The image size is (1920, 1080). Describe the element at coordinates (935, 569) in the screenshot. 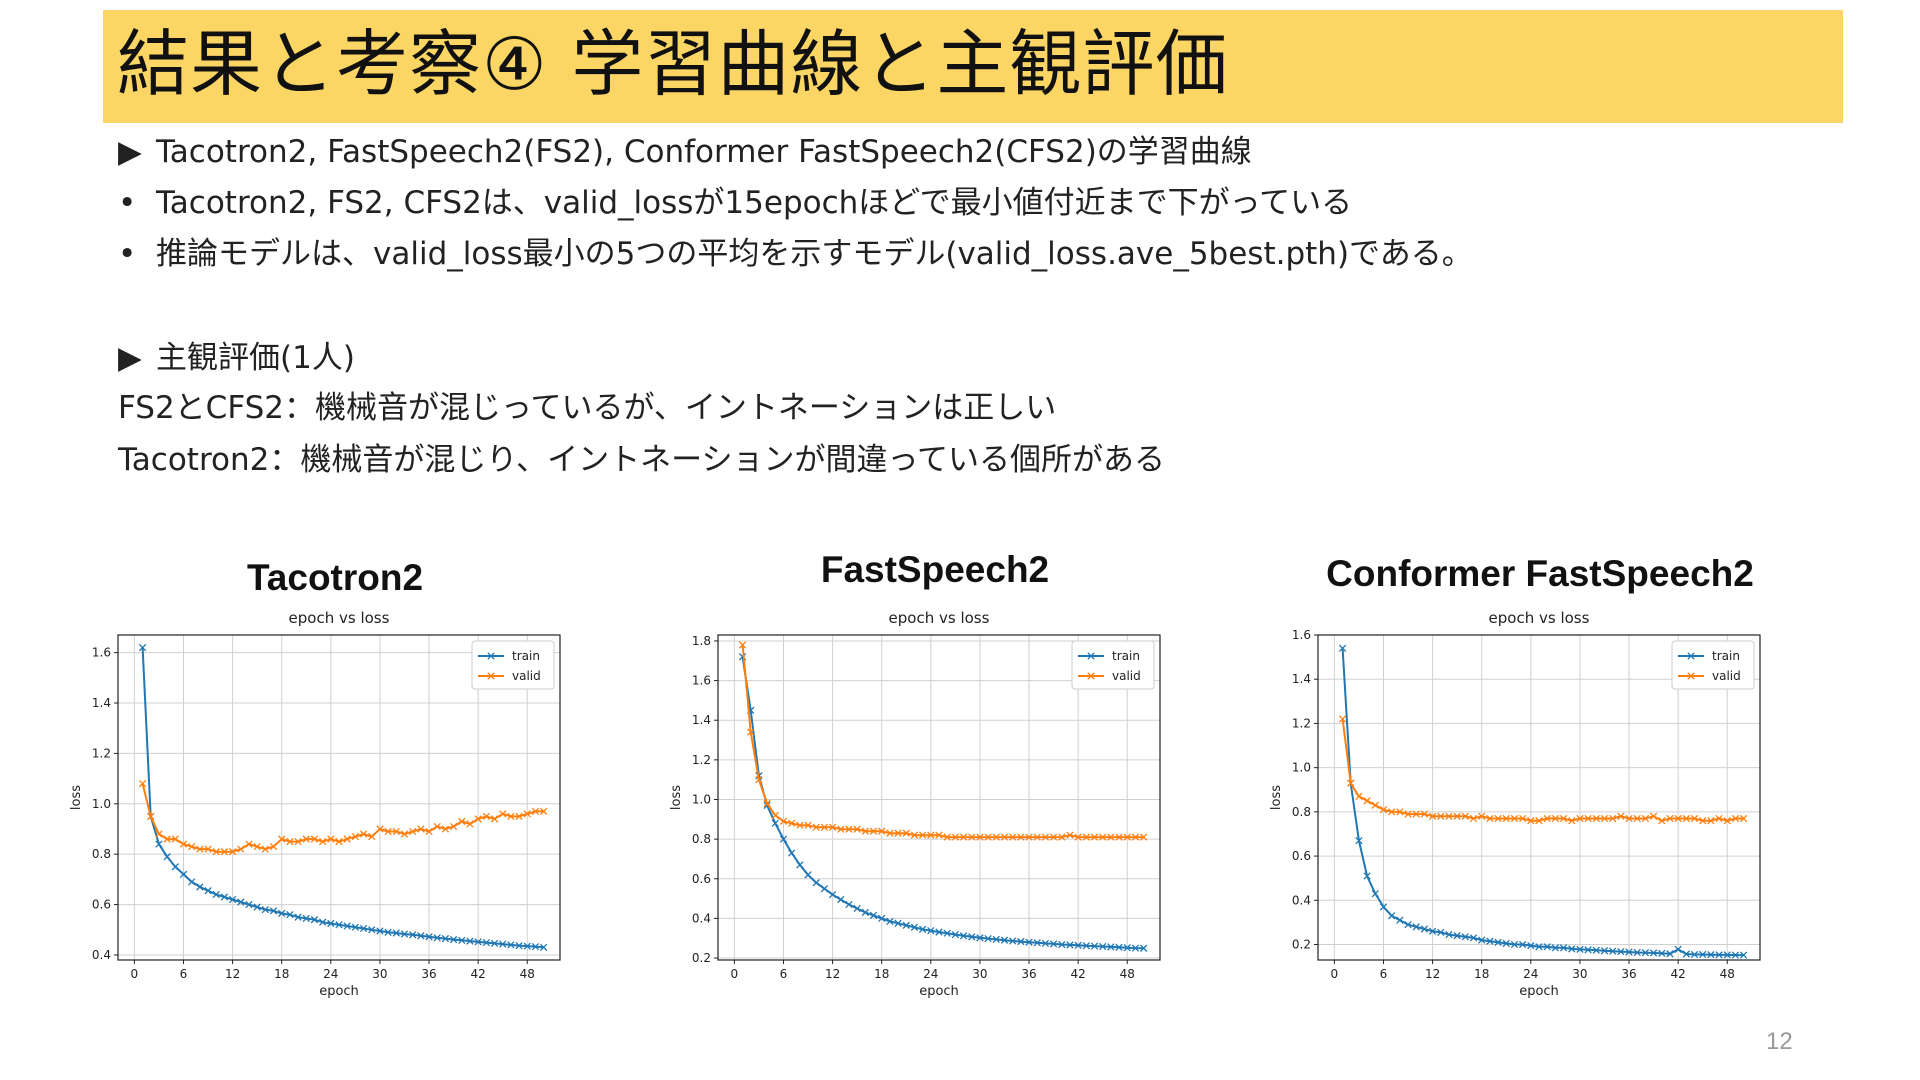

I see `chart-heading-fastspeech2: FastSpeech2` at that location.